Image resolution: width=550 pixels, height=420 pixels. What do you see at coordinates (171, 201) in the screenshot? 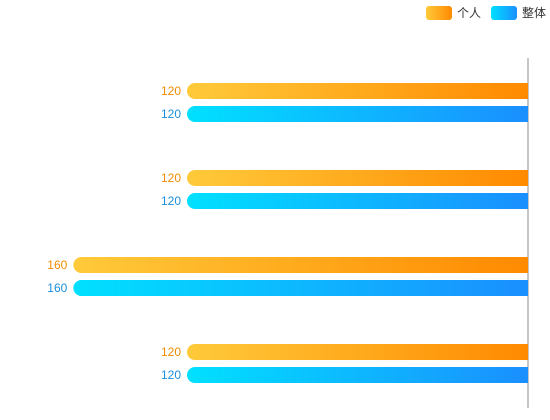
I see `data-label-overall-2: 120` at bounding box center [171, 201].